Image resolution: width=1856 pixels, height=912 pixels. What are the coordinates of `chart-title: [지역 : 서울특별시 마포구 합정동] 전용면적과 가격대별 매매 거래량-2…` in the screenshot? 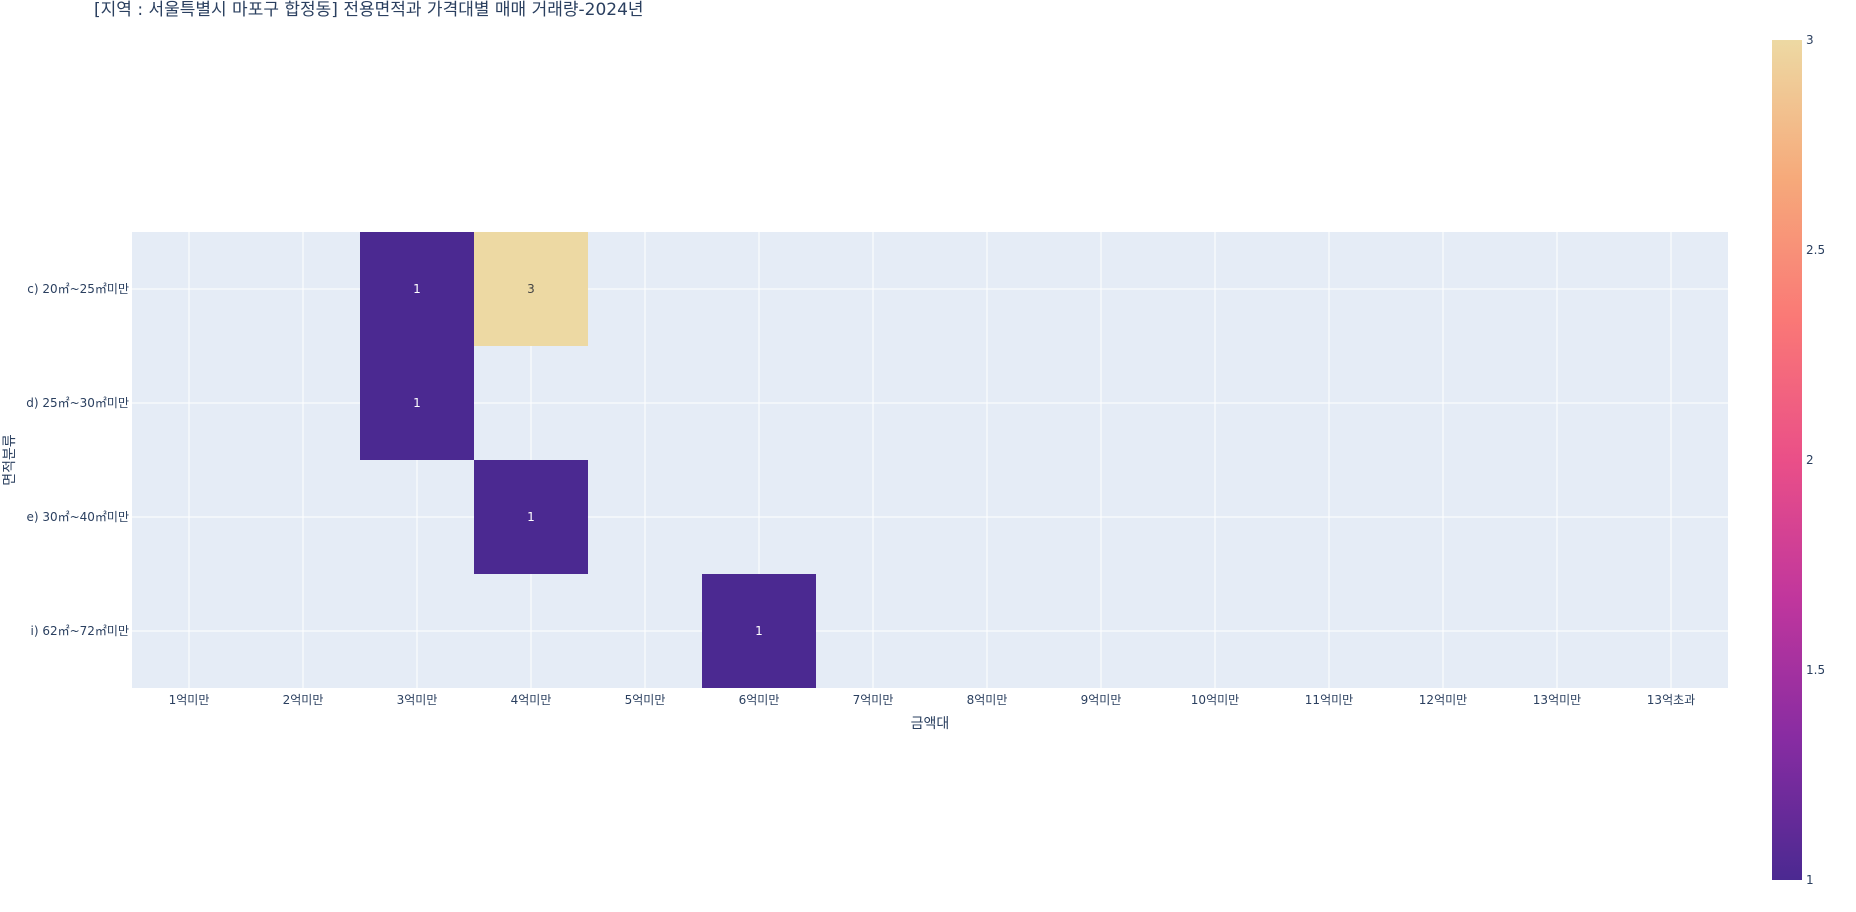 It's located at (369, 10).